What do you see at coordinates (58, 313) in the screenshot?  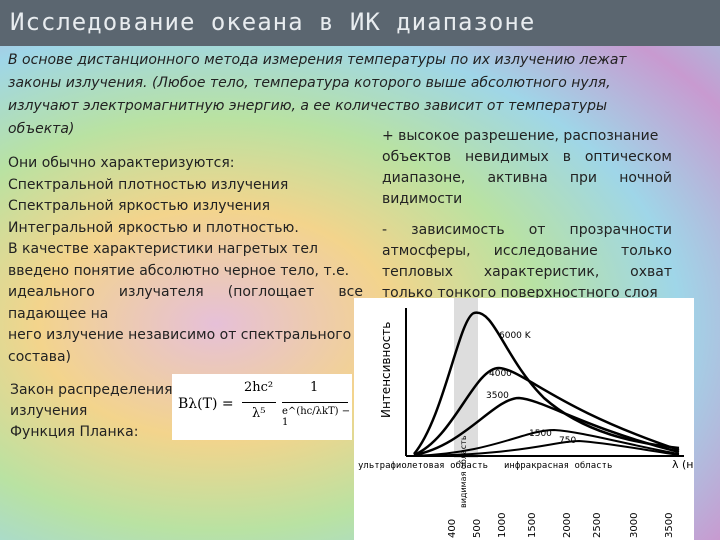 I see `text-line: падающее на` at bounding box center [58, 313].